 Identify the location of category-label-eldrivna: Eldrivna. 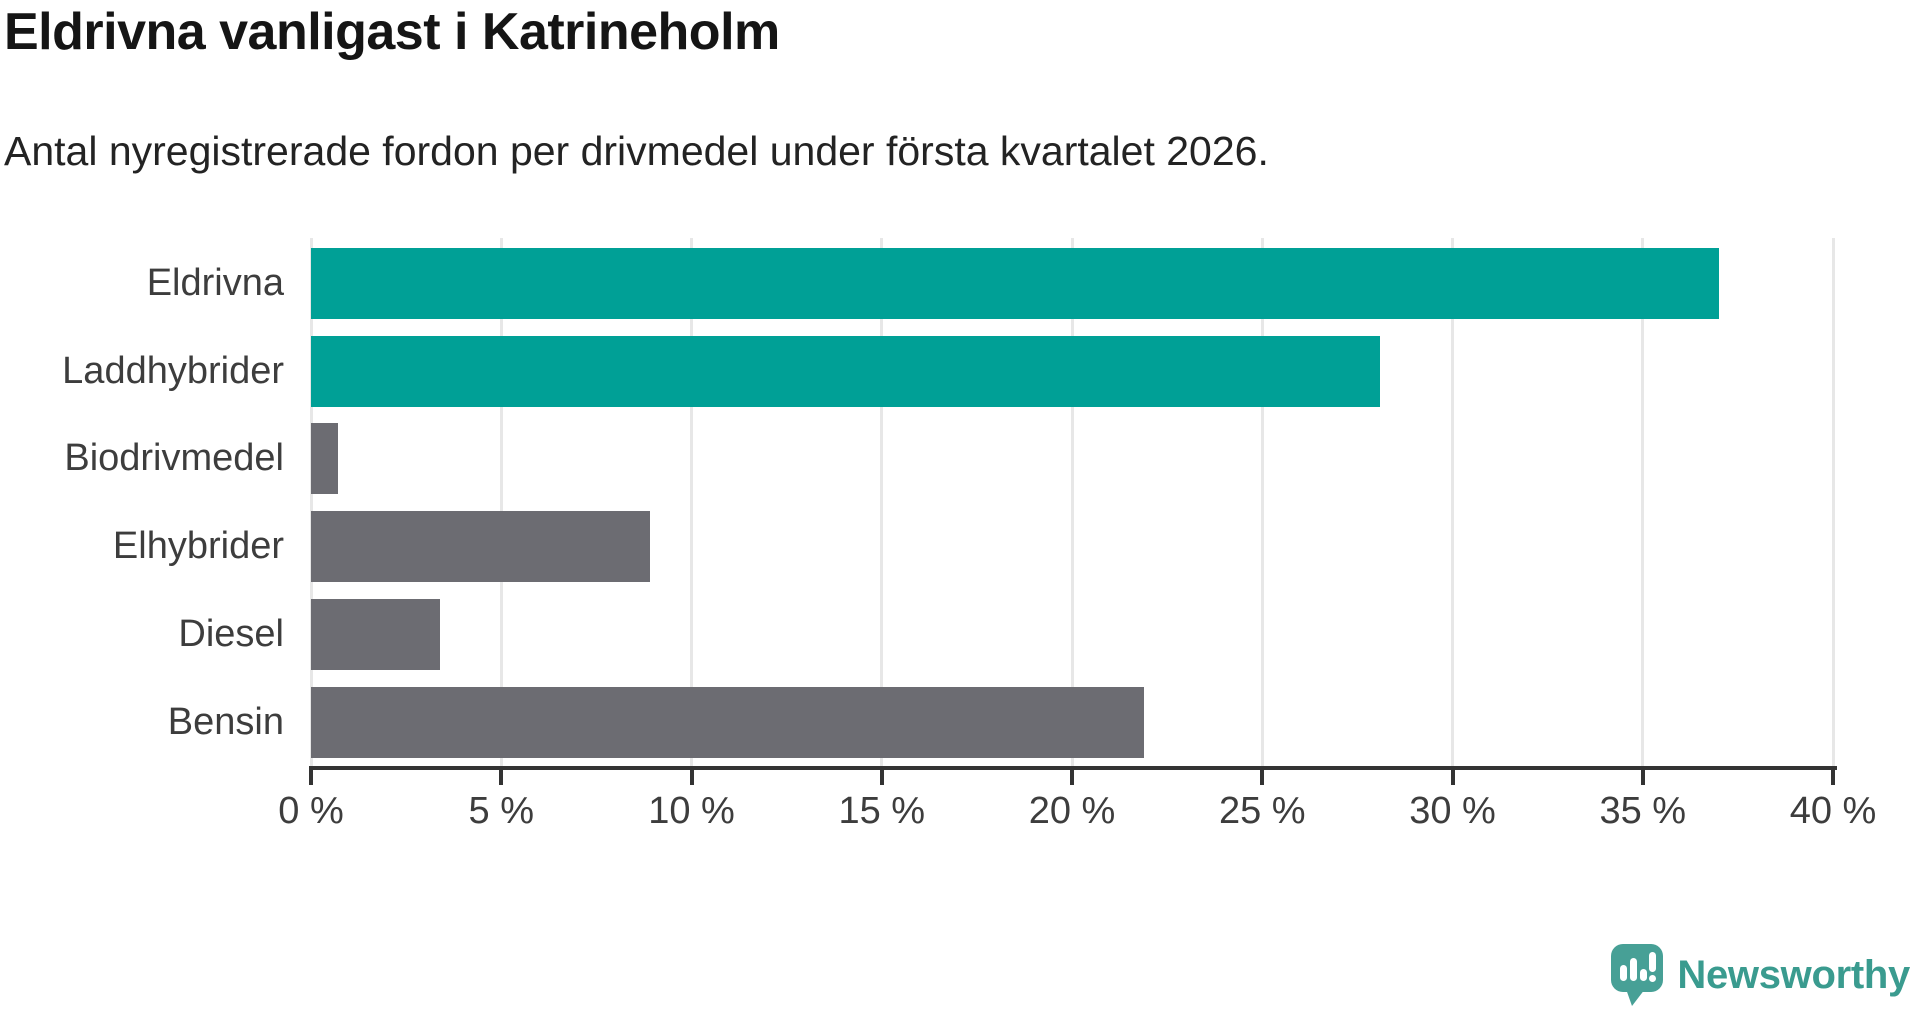
(215, 283).